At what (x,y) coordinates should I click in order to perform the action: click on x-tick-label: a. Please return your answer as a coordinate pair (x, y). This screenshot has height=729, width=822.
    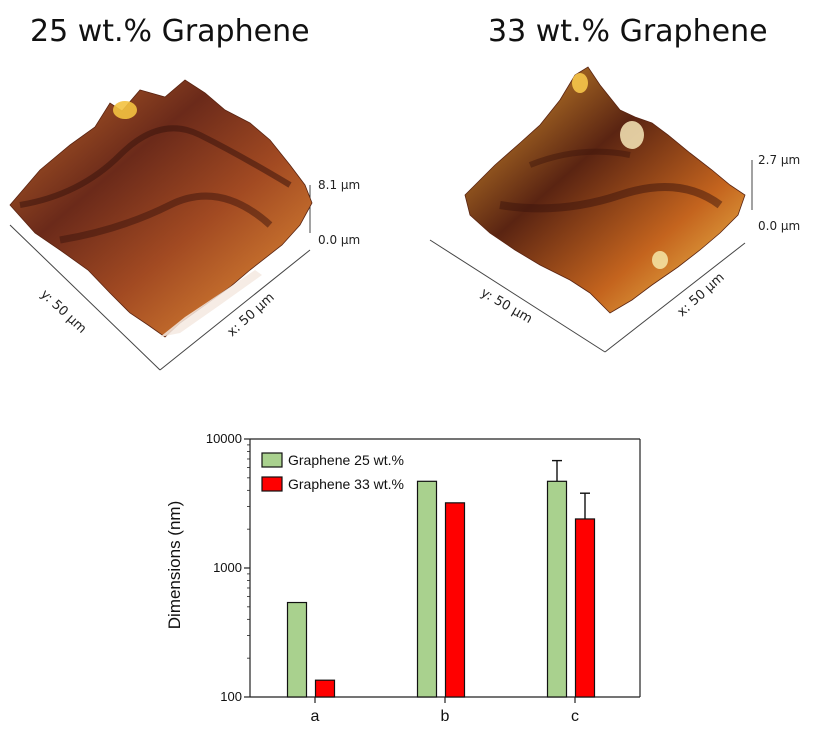
    Looking at the image, I should click on (315, 716).